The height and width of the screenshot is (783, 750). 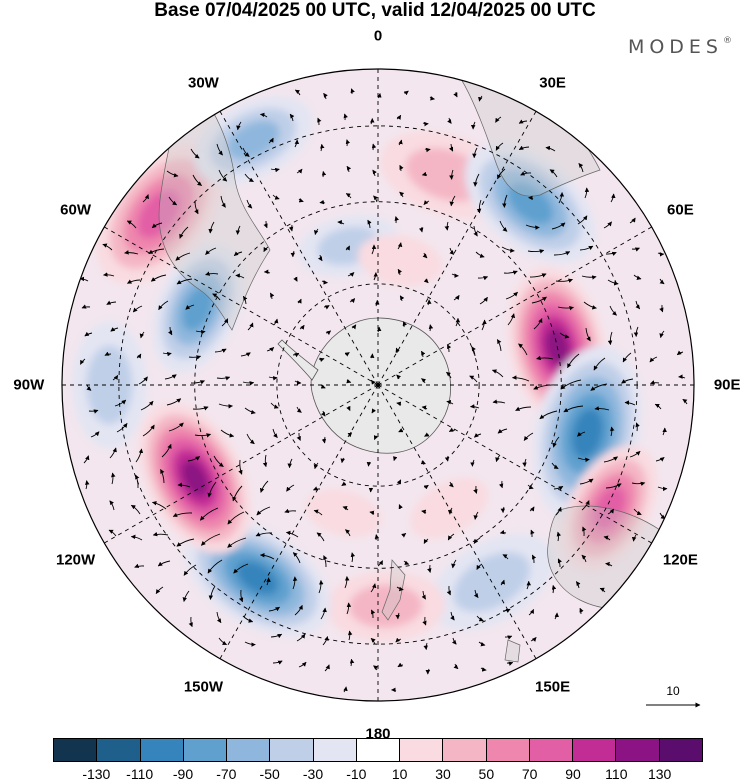 I want to click on longitude-label: 30E, so click(x=552, y=83).